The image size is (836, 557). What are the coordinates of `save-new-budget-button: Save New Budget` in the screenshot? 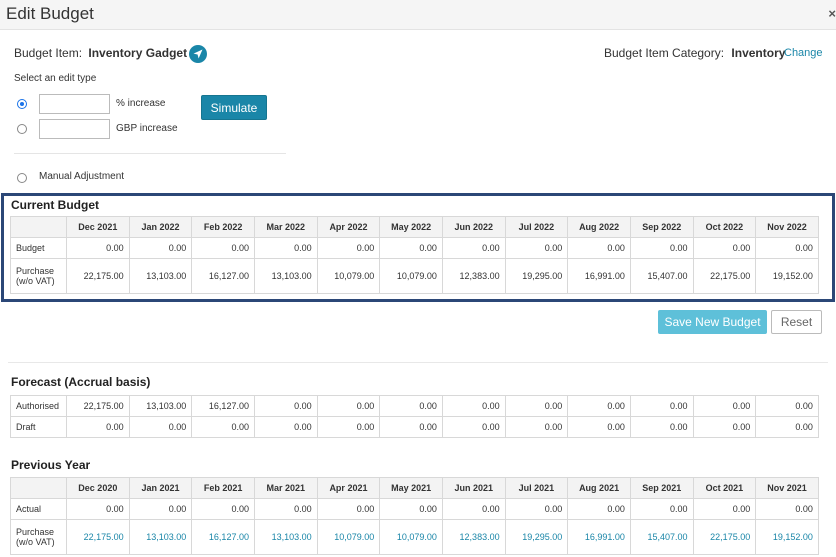 It's located at (712, 322).